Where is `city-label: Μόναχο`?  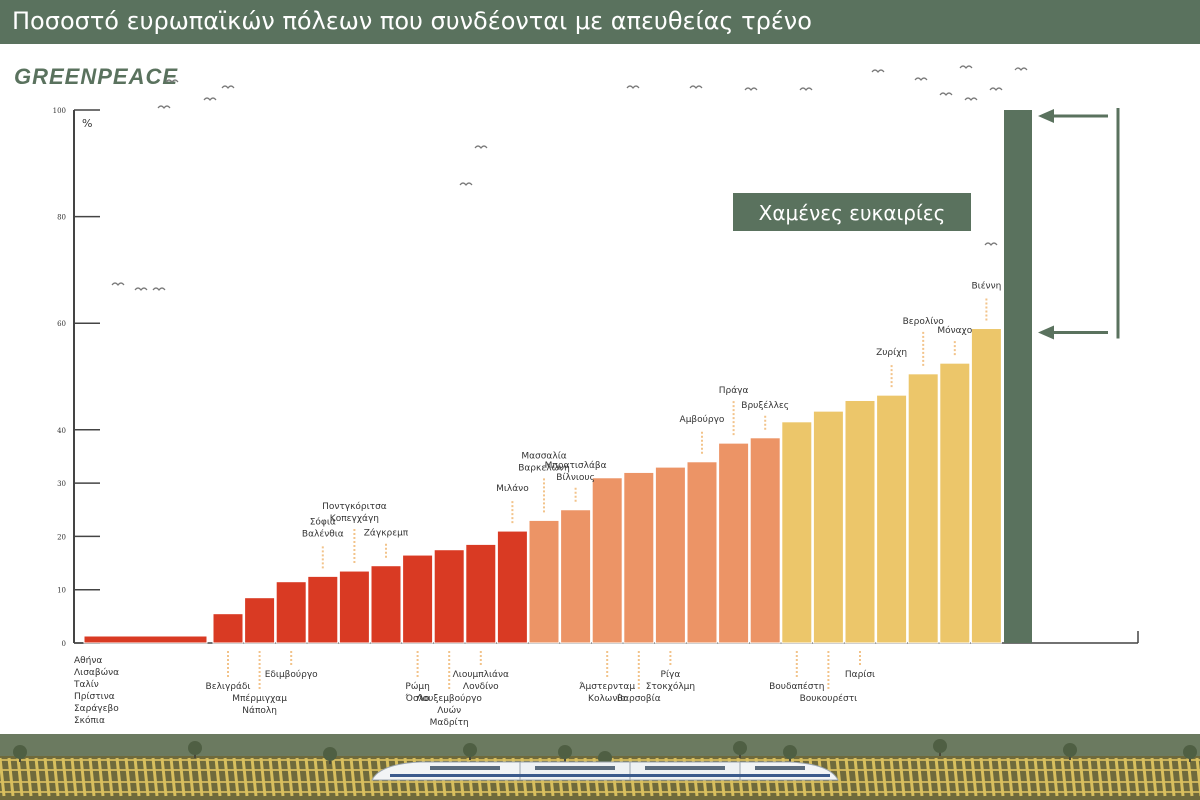 city-label: Μόναχο is located at coordinates (954, 330).